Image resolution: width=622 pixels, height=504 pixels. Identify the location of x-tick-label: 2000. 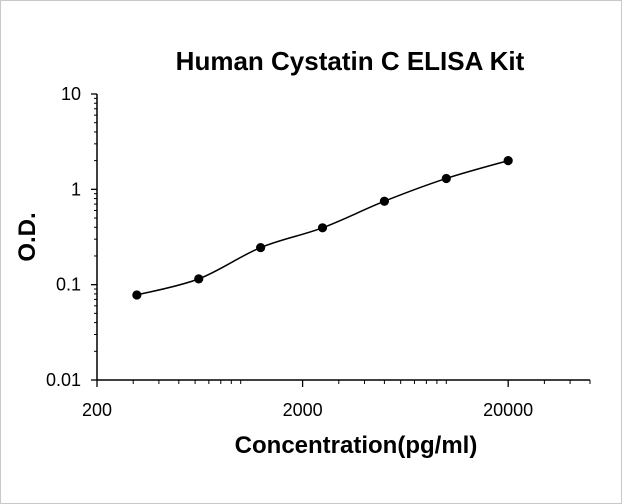
(303, 410).